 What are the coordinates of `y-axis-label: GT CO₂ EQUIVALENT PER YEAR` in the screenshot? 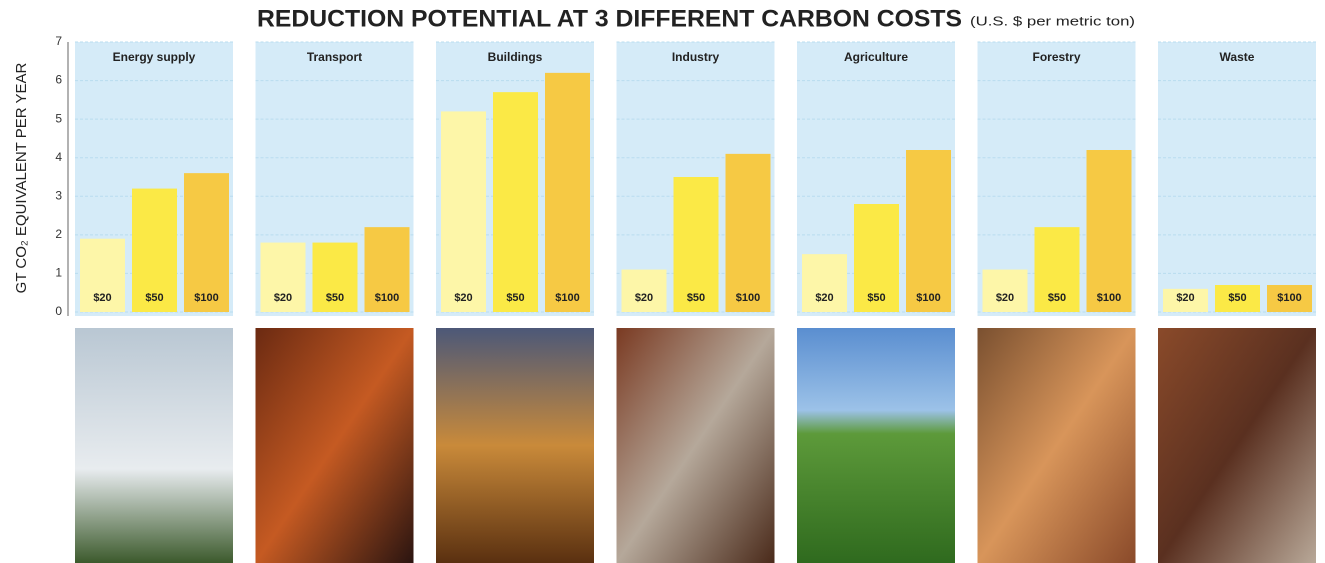 It's located at (21, 178).